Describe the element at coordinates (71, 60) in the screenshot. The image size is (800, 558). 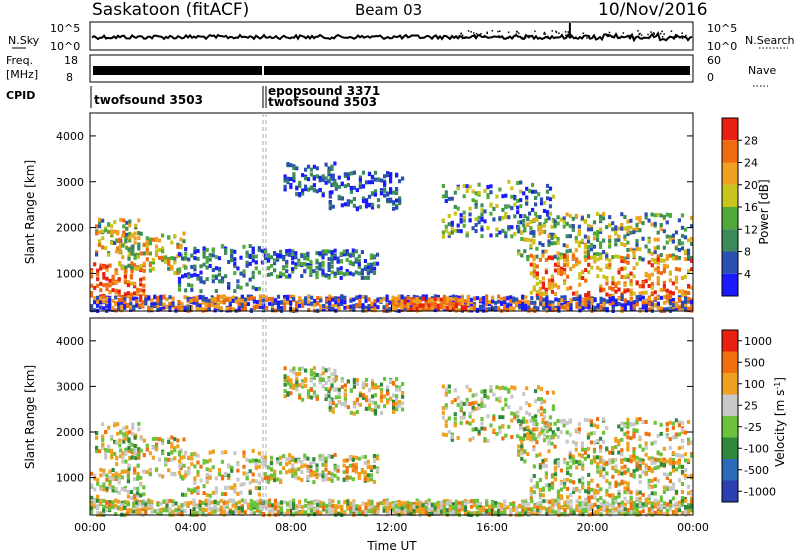
I see `freq-tick-top: 18` at that location.